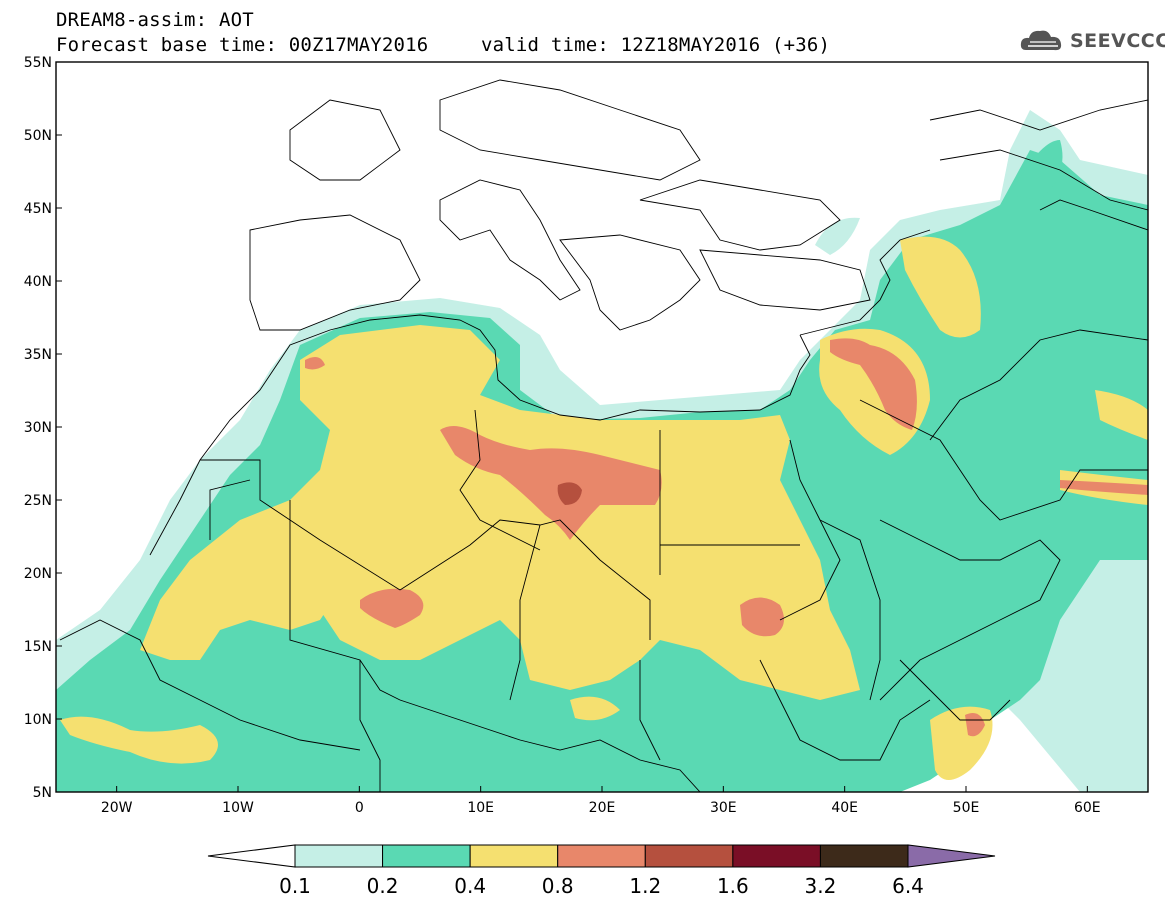 This screenshot has height=905, width=1165. Describe the element at coordinates (844, 808) in the screenshot. I see `lon-label: 40E` at that location.